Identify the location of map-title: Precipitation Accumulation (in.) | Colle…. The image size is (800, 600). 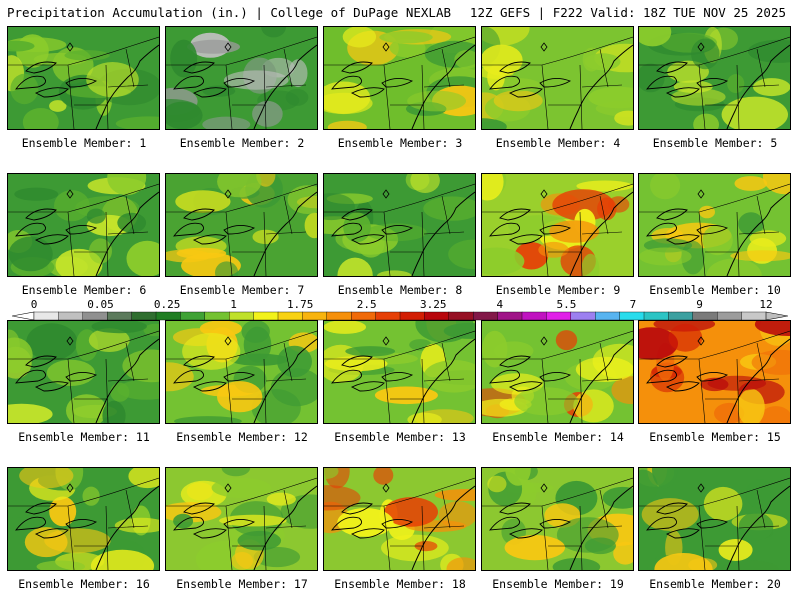
(229, 12).